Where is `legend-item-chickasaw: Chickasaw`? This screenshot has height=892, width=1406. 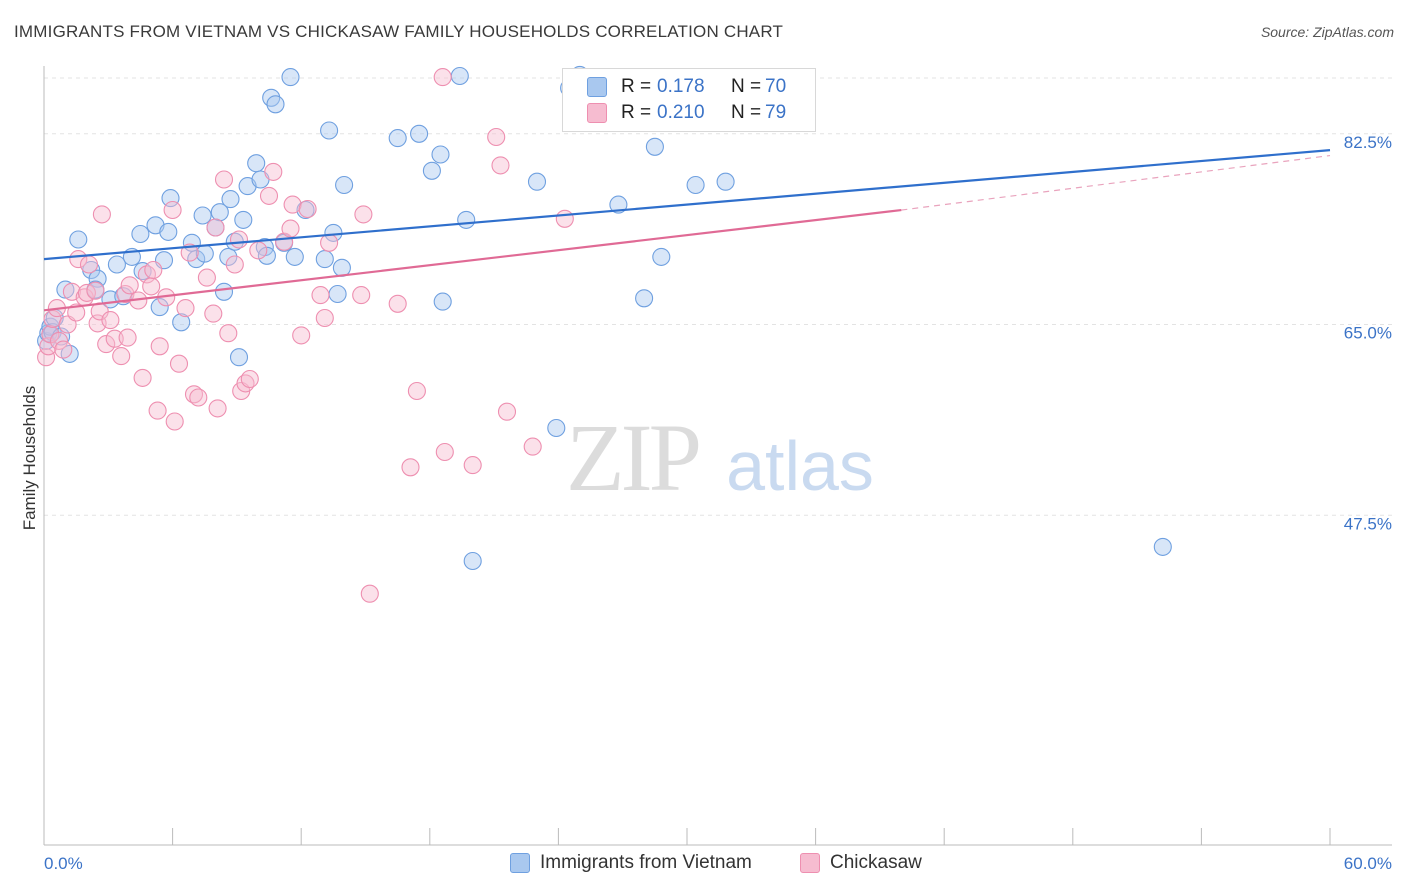 legend-item-chickasaw: Chickasaw is located at coordinates (861, 863).